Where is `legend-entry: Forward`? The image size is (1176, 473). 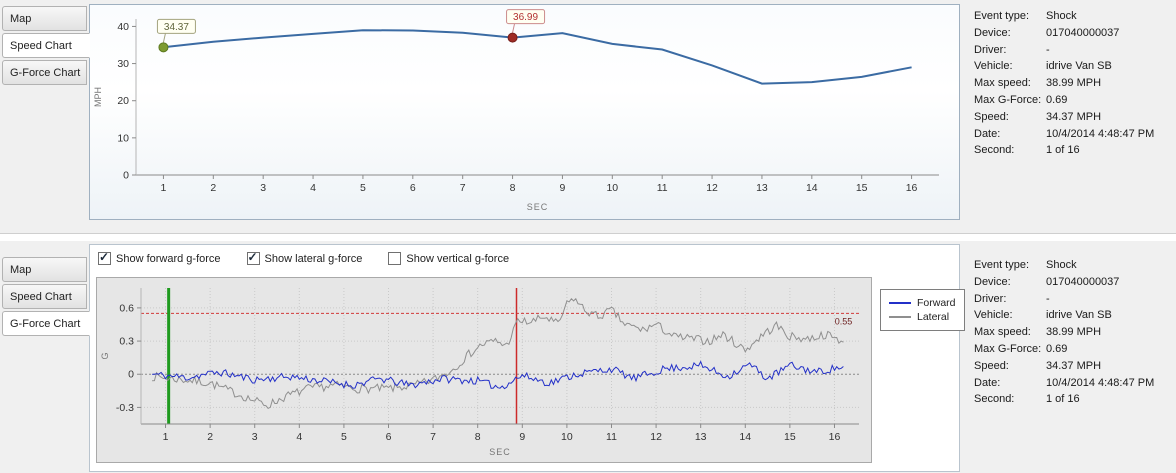
legend-entry: Forward is located at coordinates (922, 303).